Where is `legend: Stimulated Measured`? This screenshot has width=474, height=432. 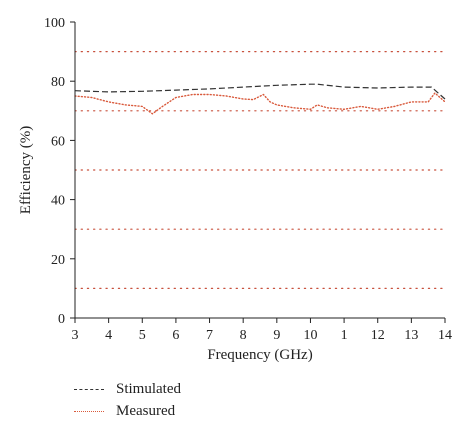
legend: Stimulated Measured is located at coordinates (127, 400).